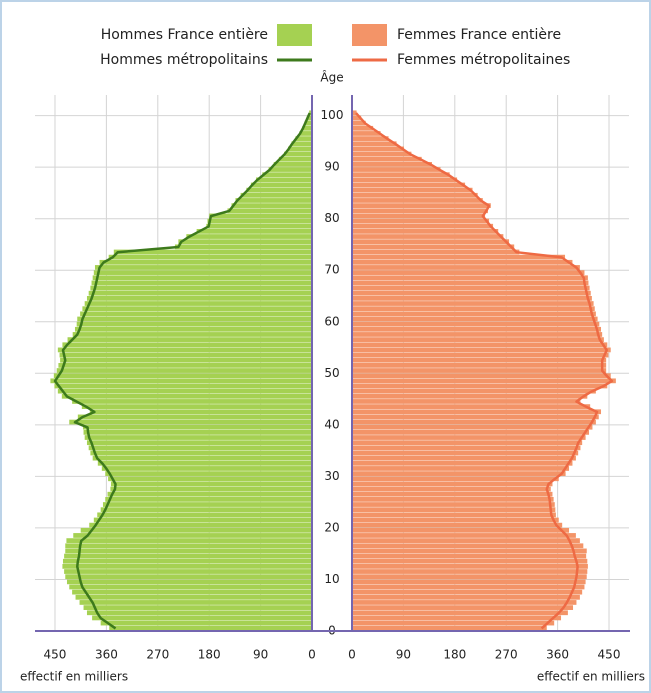 The width and height of the screenshot is (651, 693). What do you see at coordinates (331, 270) in the screenshot?
I see `y-tick-label: 70` at bounding box center [331, 270].